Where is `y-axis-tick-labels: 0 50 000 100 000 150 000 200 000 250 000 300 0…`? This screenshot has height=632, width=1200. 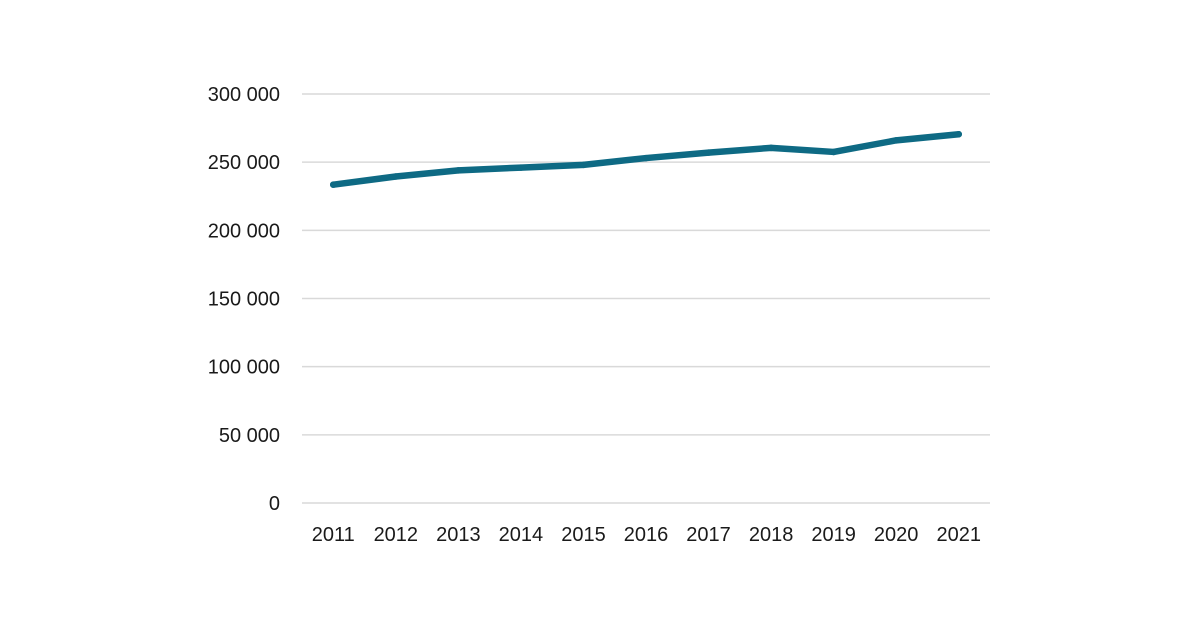 y-axis-tick-labels: 0 50 000 100 000 150 000 200 000 250 000 300 0… is located at coordinates (244, 299).